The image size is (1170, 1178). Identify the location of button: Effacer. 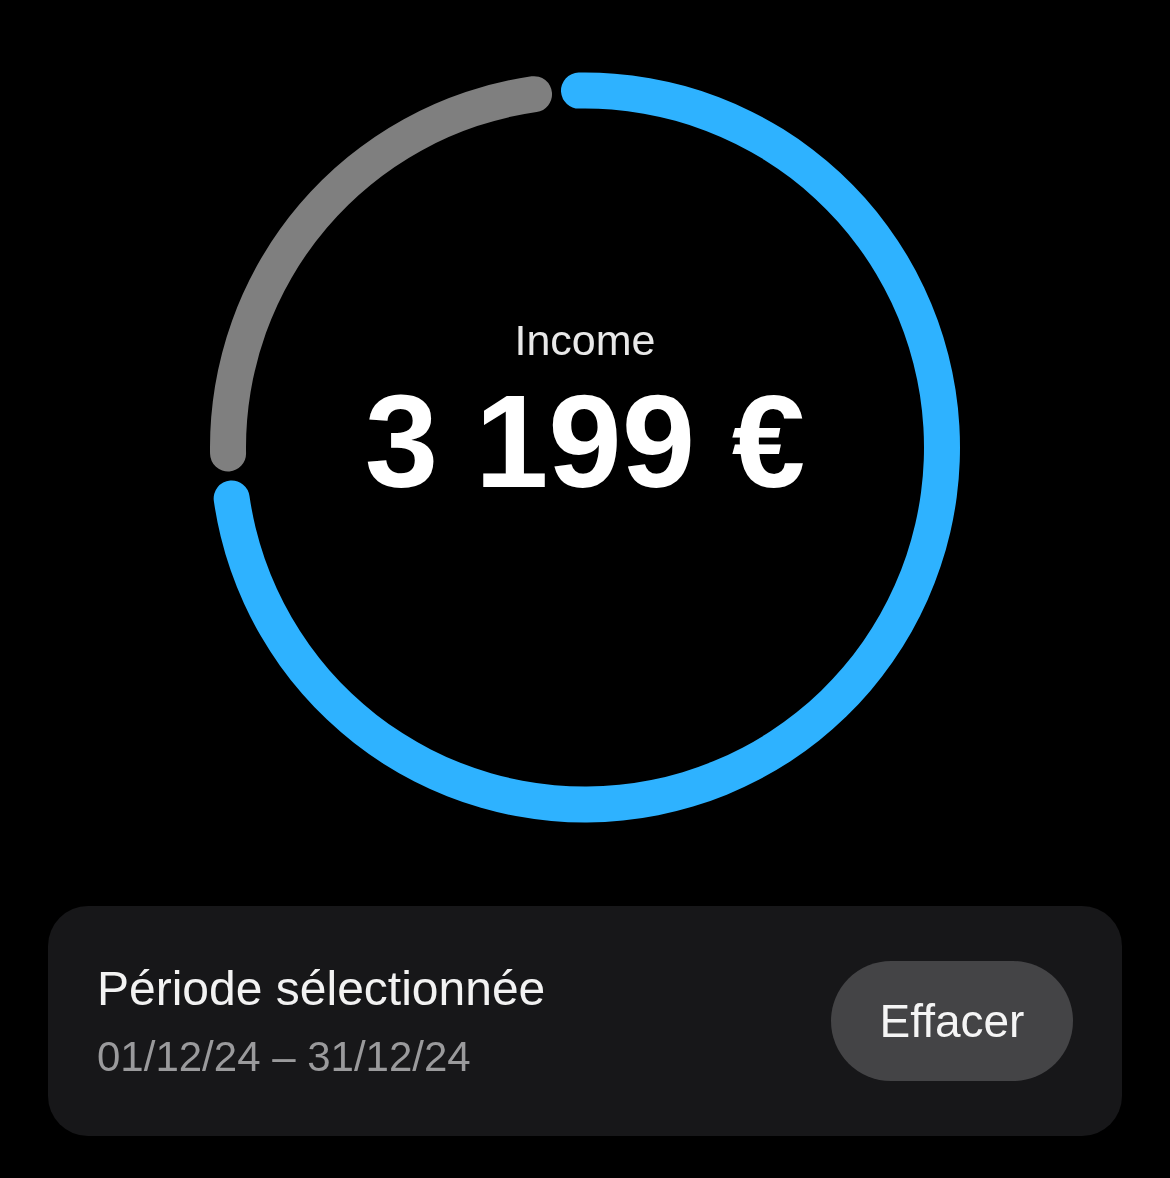
(952, 1021).